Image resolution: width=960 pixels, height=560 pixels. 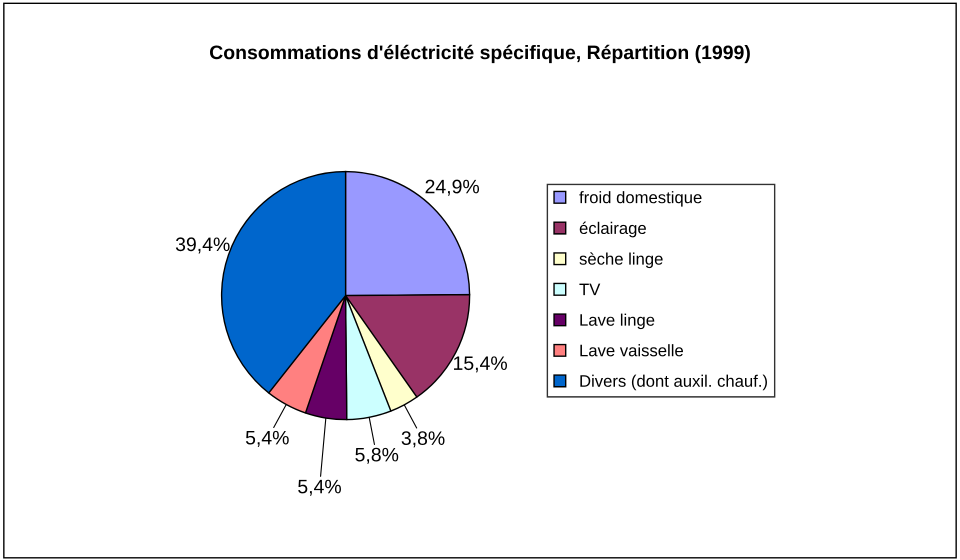 What do you see at coordinates (423, 439) in the screenshot?
I see `data-label: 3,8%` at bounding box center [423, 439].